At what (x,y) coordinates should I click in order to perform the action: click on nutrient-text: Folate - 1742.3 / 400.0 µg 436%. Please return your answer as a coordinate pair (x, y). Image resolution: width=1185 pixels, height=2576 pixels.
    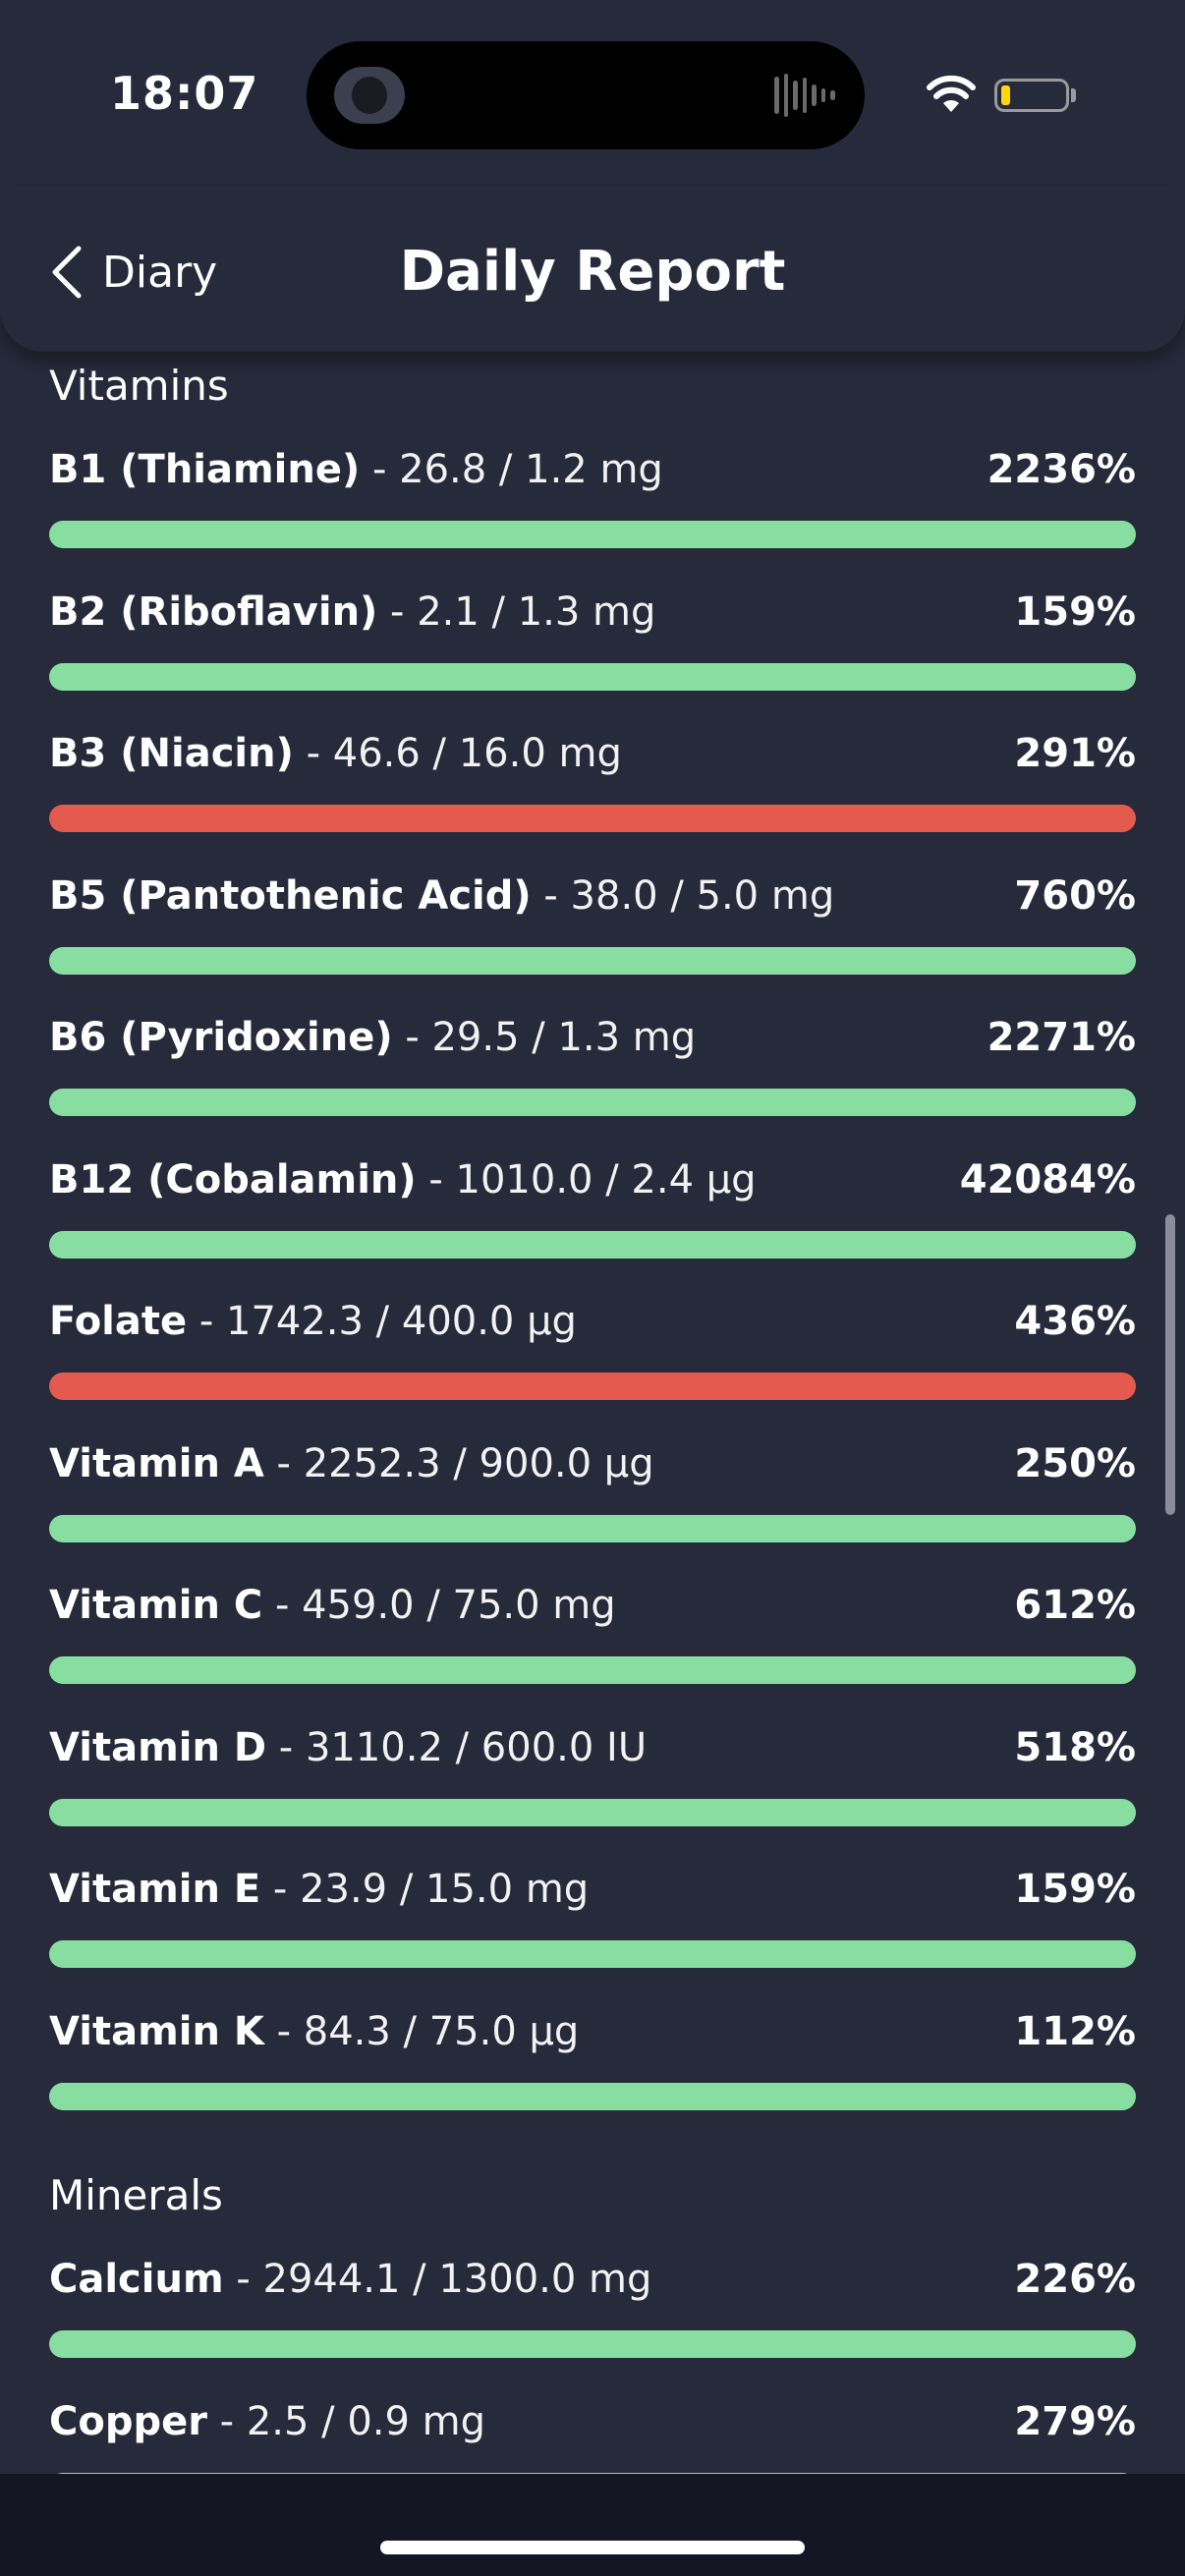
    Looking at the image, I should click on (592, 1321).